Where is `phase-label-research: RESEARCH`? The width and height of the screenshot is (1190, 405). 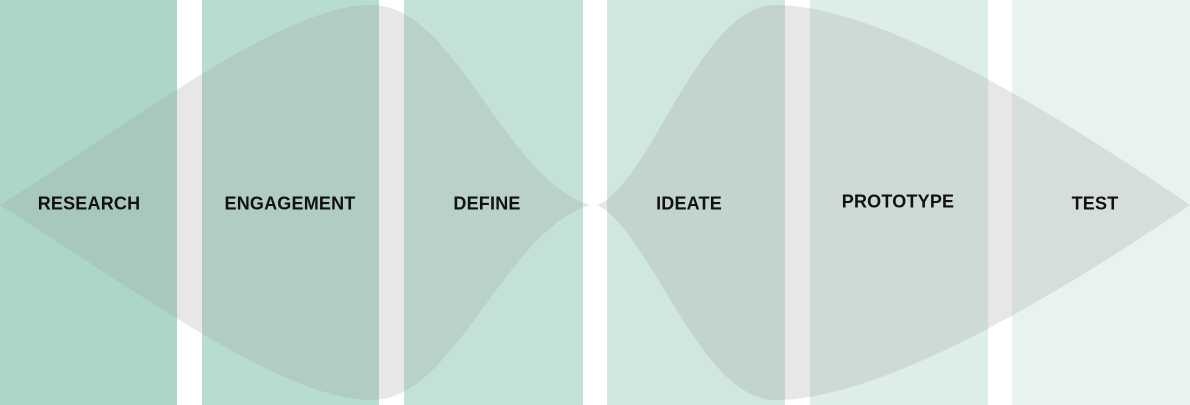 phase-label-research: RESEARCH is located at coordinates (89, 203).